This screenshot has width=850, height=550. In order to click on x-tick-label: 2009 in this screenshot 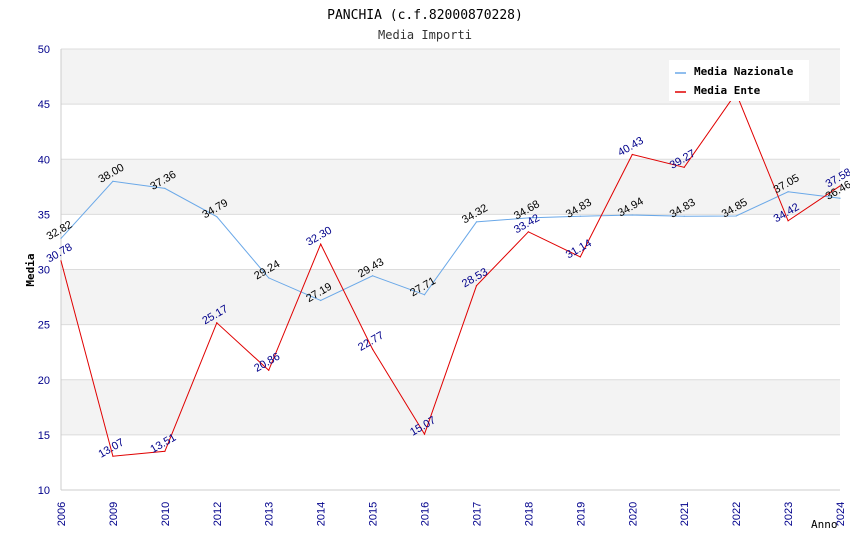, I will do `click(114, 514)`.